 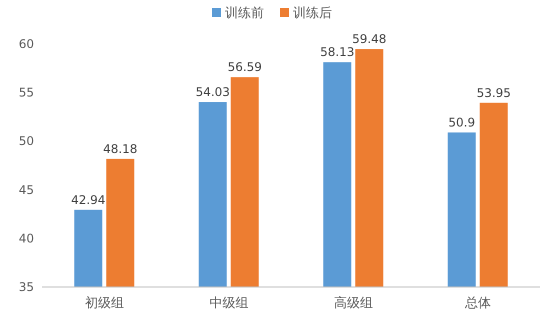 What do you see at coordinates (26, 141) in the screenshot?
I see `y-tick-label: 50` at bounding box center [26, 141].